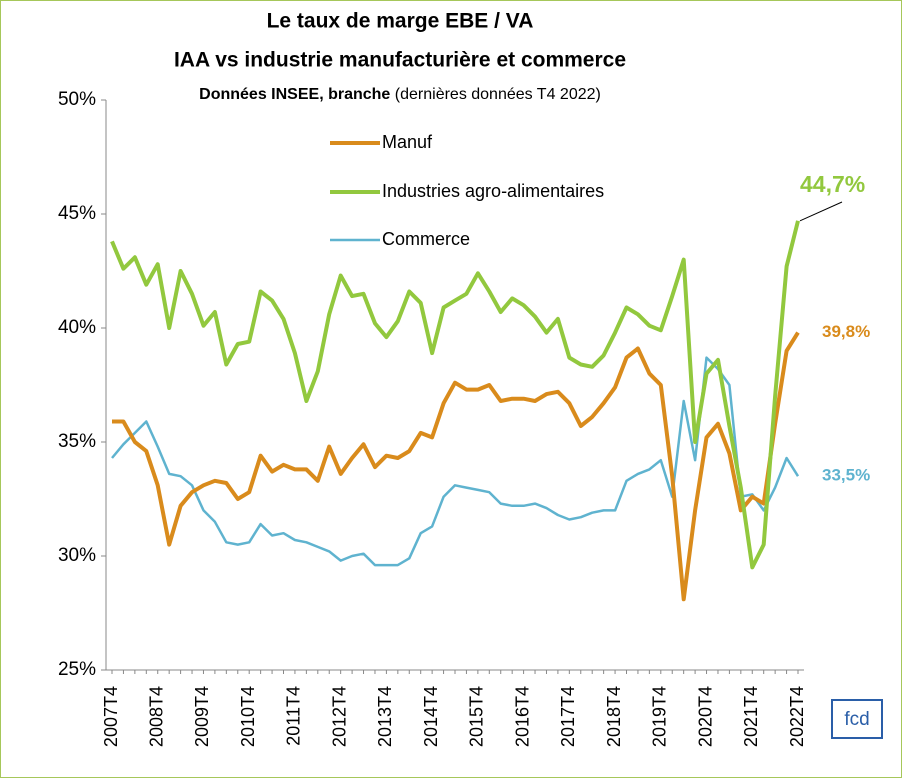 This screenshot has height=778, width=902. Describe the element at coordinates (111, 716) in the screenshot. I see `x-tick-label: 2007T4` at that location.